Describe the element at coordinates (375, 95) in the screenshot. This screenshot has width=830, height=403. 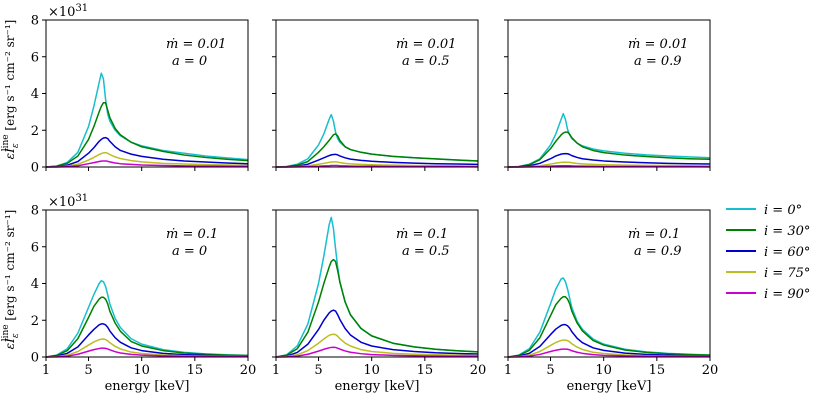
I see `panel-2: ṁ = 0.01 a = 0.5` at that location.